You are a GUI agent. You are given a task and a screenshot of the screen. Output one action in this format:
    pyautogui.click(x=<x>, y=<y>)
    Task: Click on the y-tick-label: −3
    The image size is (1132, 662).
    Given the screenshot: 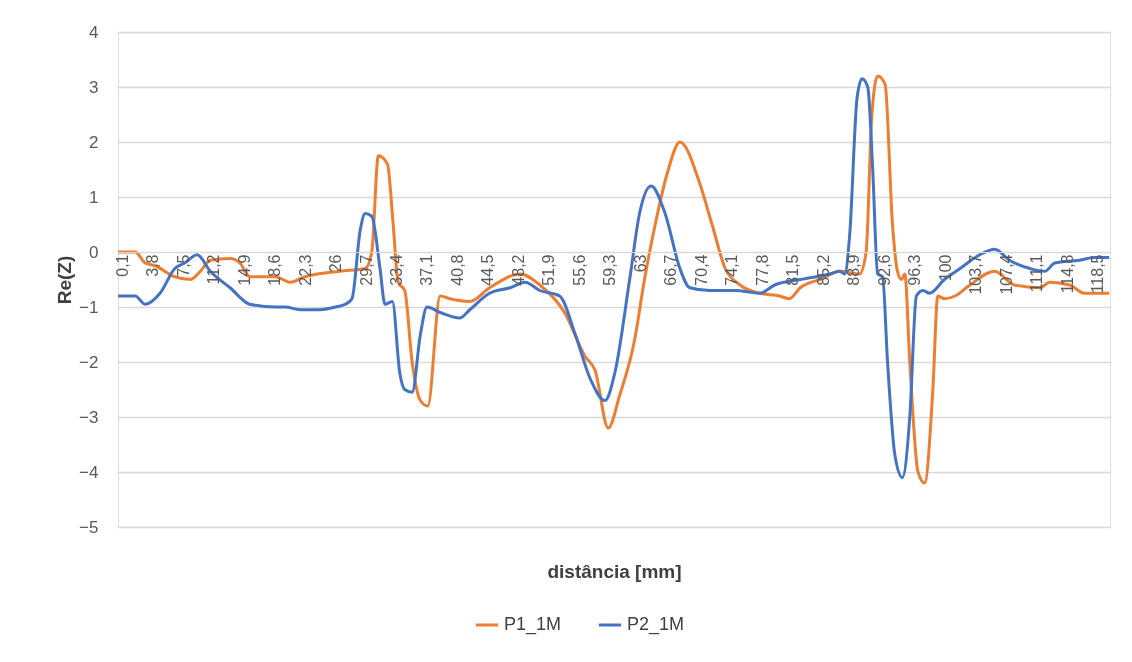 What is the action you would take?
    pyautogui.click(x=89, y=417)
    